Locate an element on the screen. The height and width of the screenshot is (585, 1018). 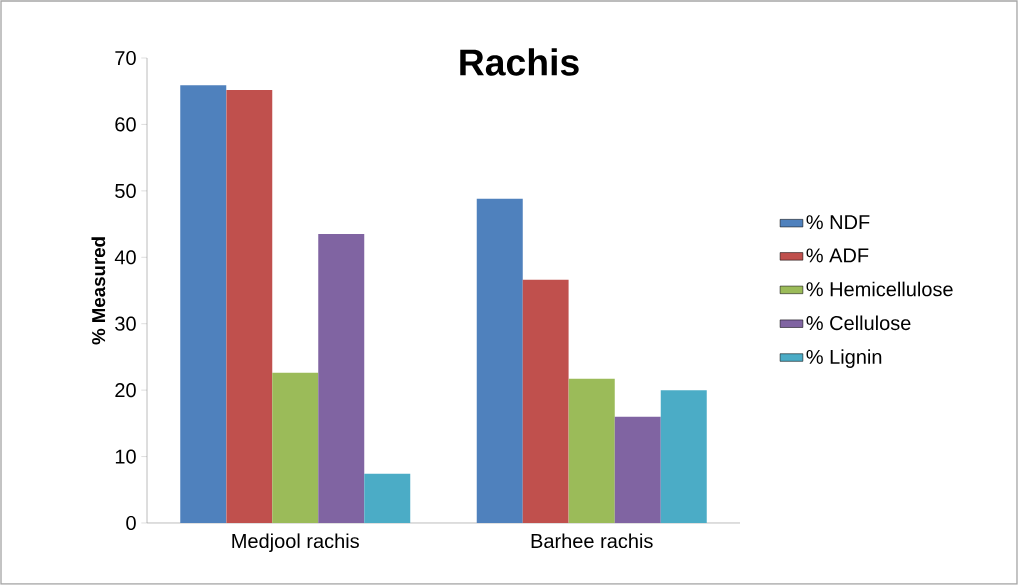
legend-label: % Lignin is located at coordinates (844, 358).